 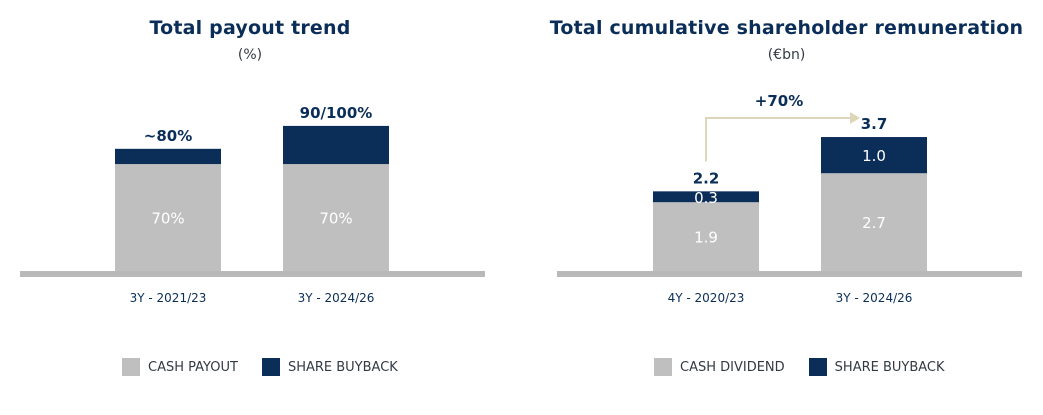 I want to click on chart-subtitle: (%), so click(x=250, y=55).